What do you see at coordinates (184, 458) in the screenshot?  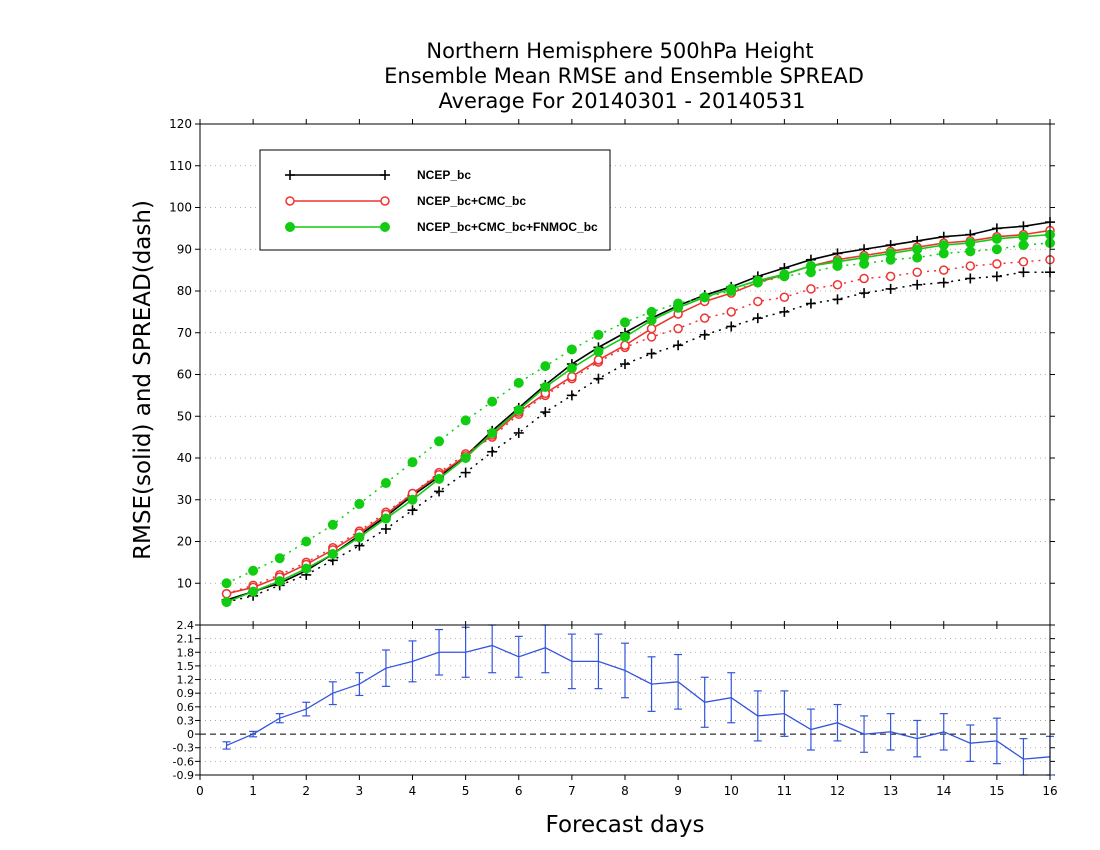 I see `upper-y-tick-label: 40` at bounding box center [184, 458].